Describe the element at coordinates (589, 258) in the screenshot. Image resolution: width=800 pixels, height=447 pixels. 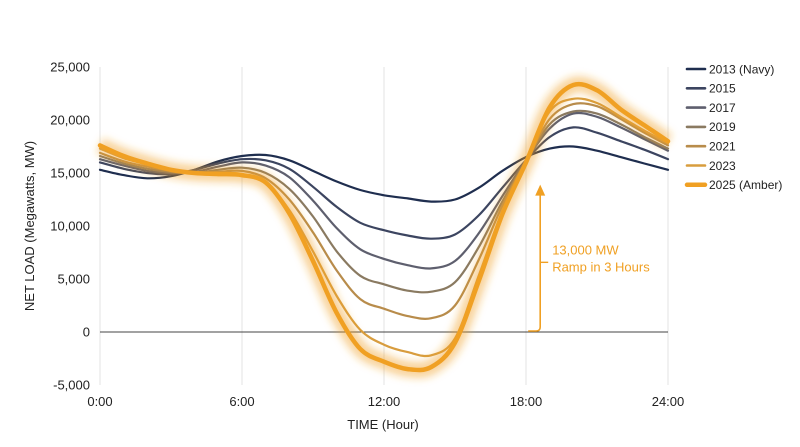
I see `ramp-annotation: 13,000 MW Ramp in 3 Hours` at that location.